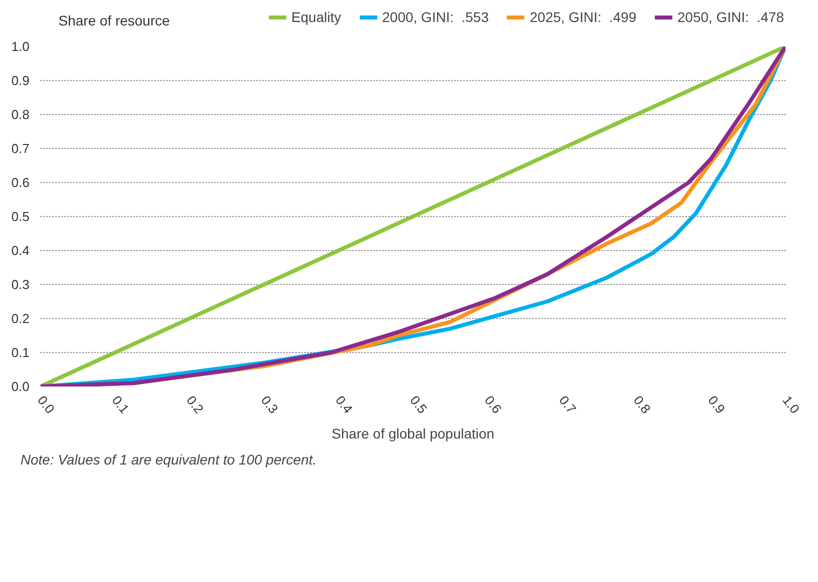 This screenshot has width=818, height=582. What do you see at coordinates (568, 404) in the screenshot?
I see `x-tick-label: 0.7` at bounding box center [568, 404].